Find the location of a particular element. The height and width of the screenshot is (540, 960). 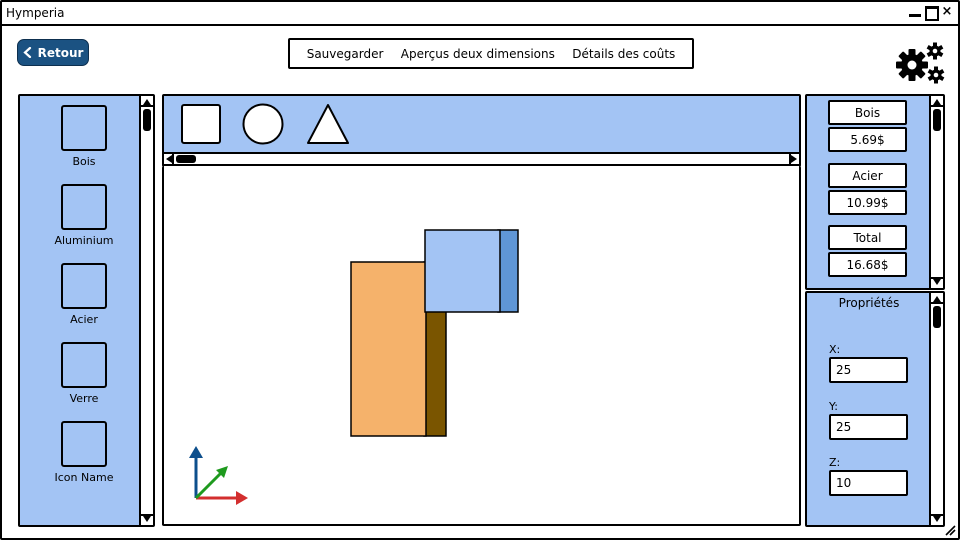

menu-item-save: Sauvegarder is located at coordinates (345, 53).